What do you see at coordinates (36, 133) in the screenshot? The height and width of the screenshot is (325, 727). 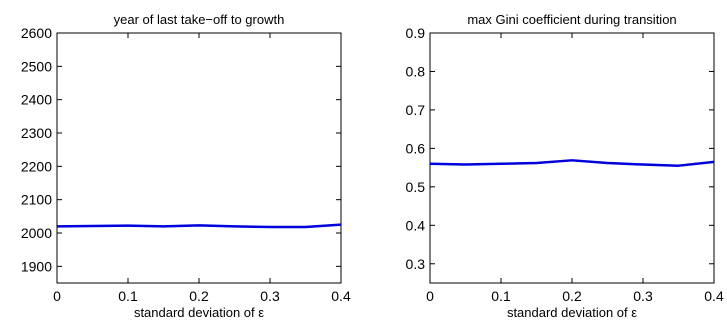 I see `y-tick-label: 2300` at bounding box center [36, 133].